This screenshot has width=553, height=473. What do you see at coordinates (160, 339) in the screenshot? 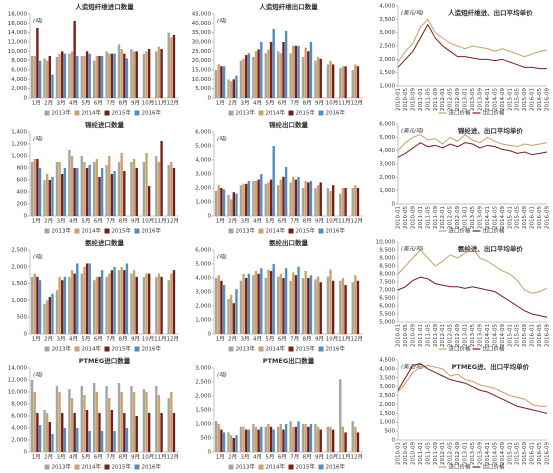
I see `x-tick-label: 11月` at bounding box center [160, 339].